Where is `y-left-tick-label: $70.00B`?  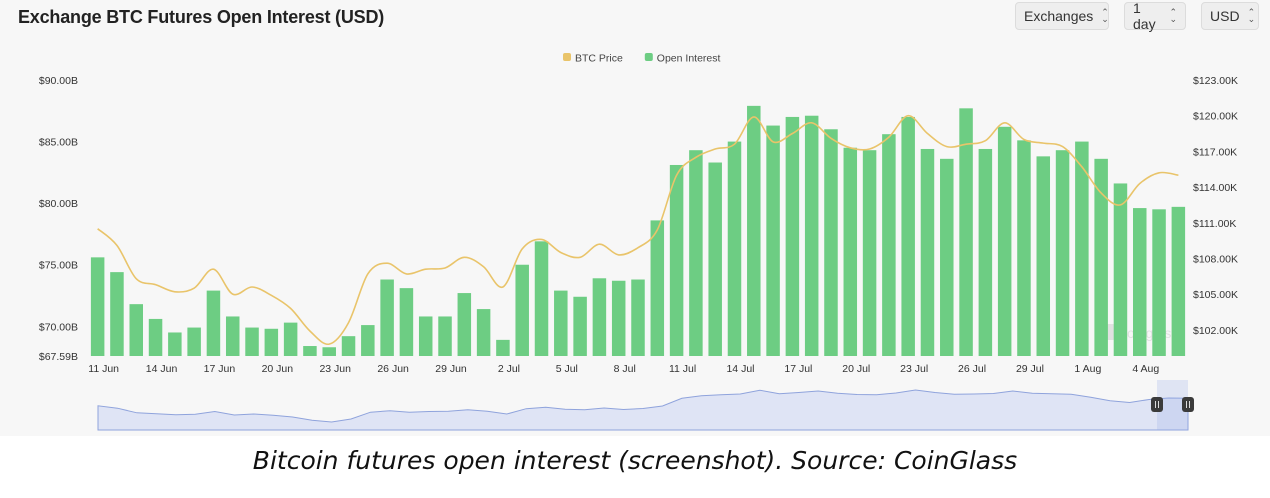
y-left-tick-label: $70.00B is located at coordinates (58, 327).